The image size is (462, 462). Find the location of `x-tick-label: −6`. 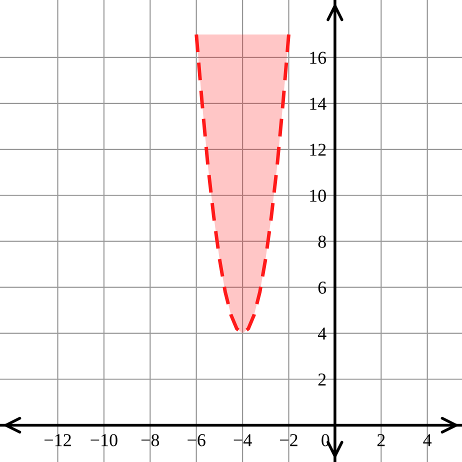

x-tick-label: −6 is located at coordinates (197, 440).